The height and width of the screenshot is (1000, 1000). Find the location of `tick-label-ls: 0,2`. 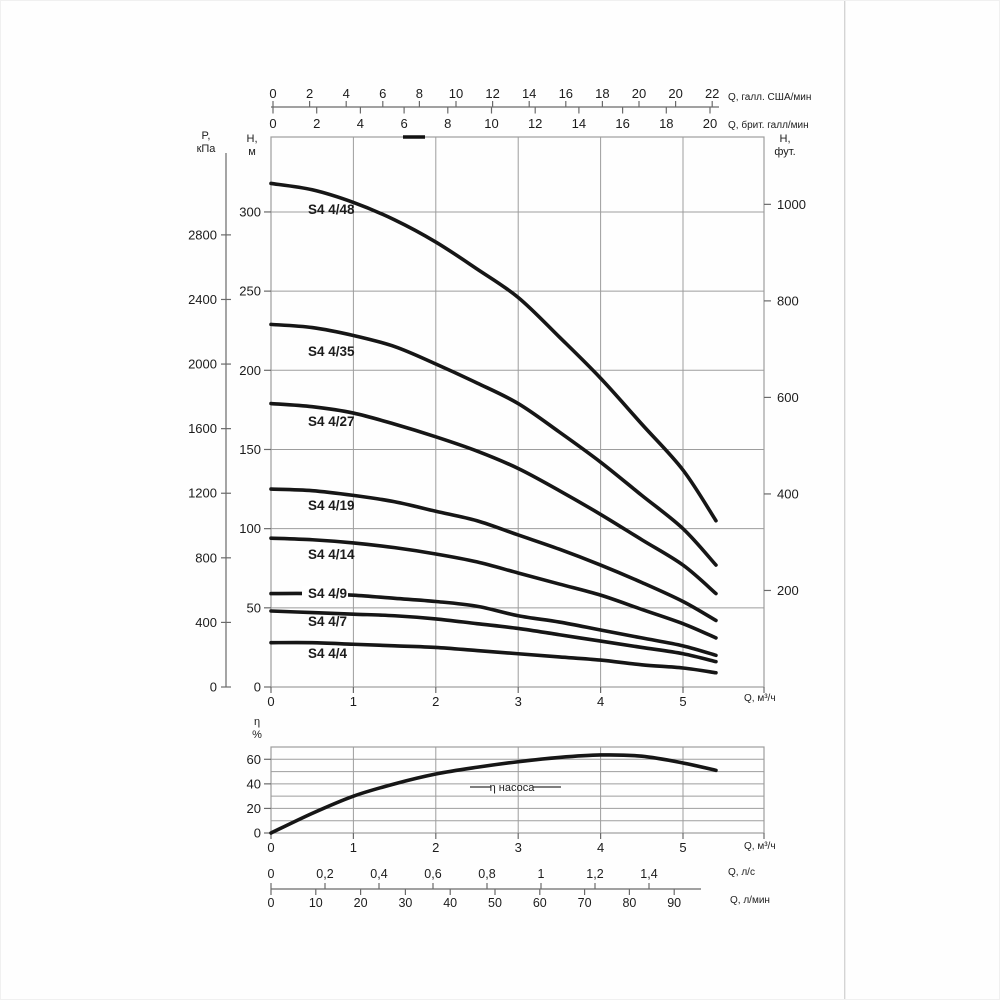

tick-label-ls: 0,2 is located at coordinates (324, 874).